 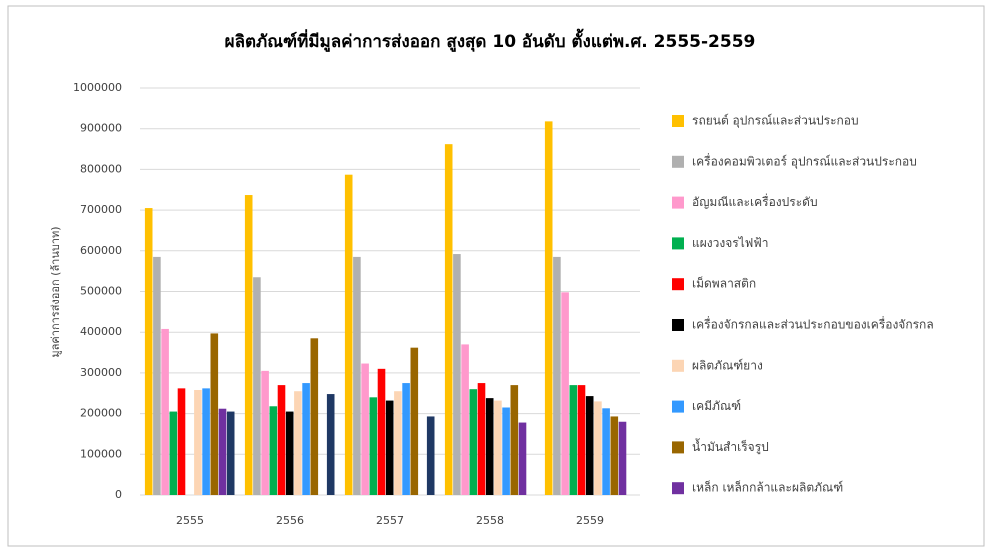 I want to click on x-tick-label: 2556, so click(x=290, y=520).